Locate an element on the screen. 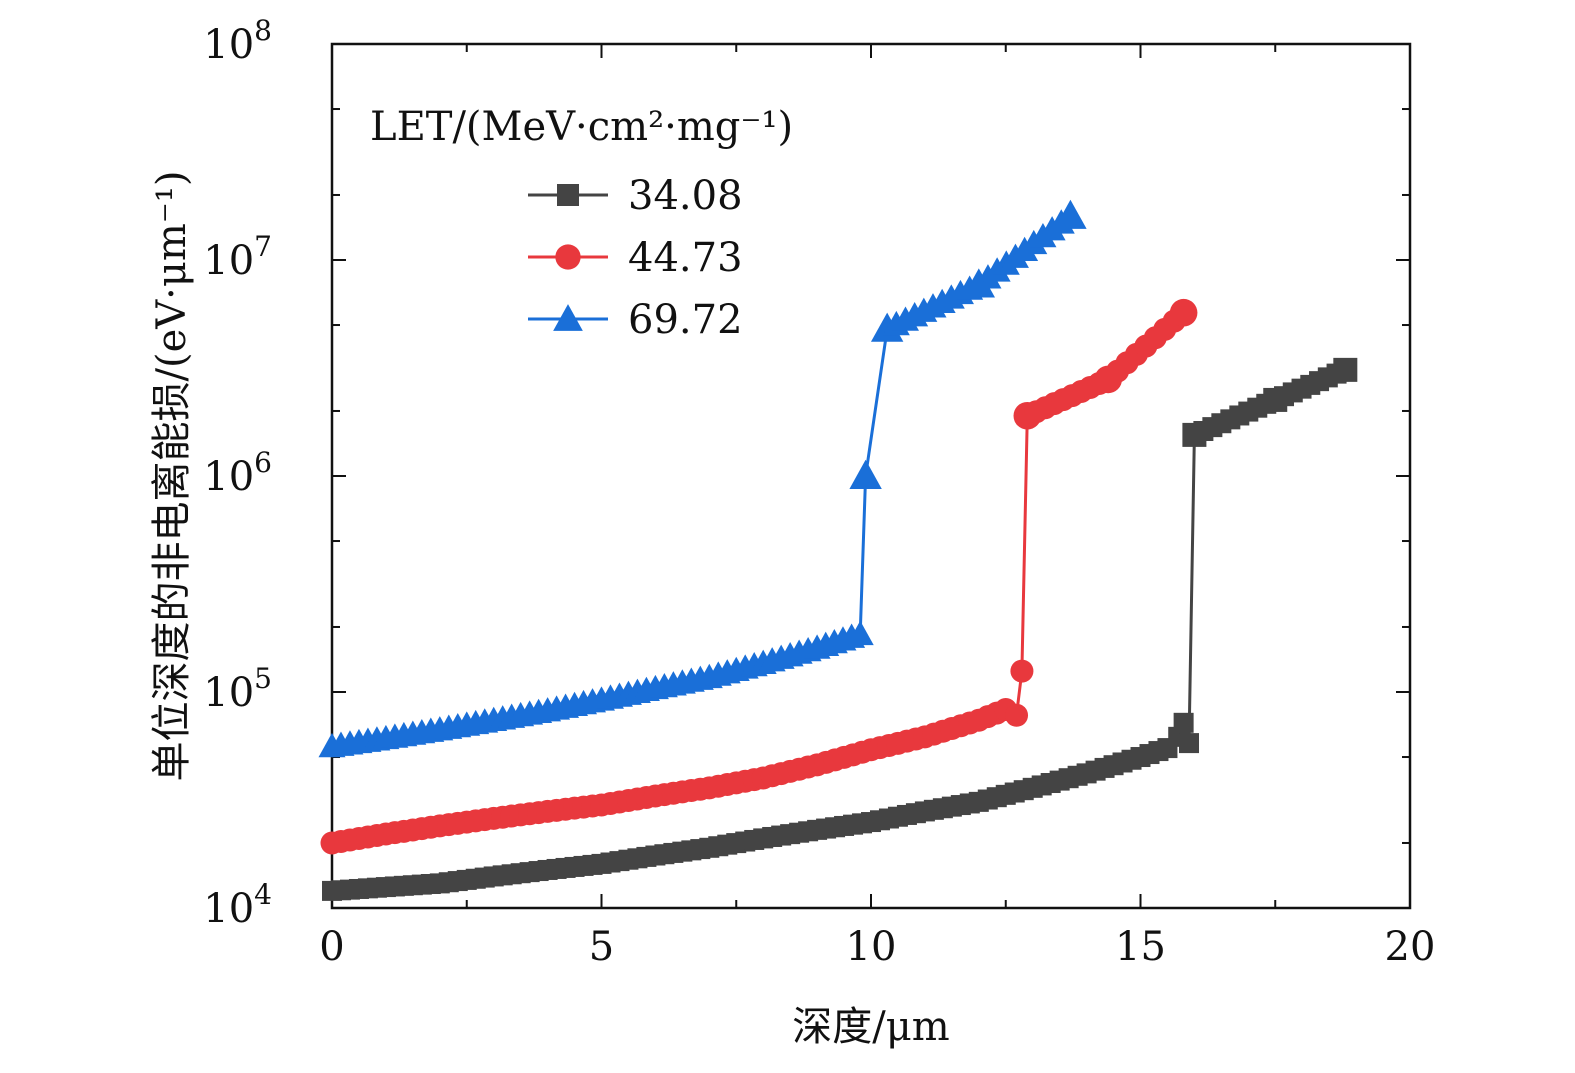 The image size is (1575, 1073). y-tick-label: 10⁸ is located at coordinates (237, 41).